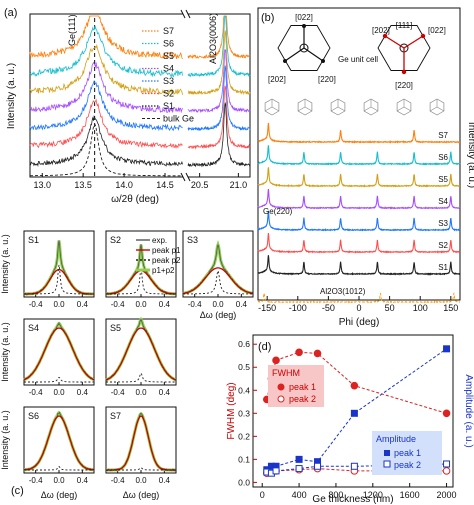  I want to click on panel-c-label: (c), so click(17, 491).